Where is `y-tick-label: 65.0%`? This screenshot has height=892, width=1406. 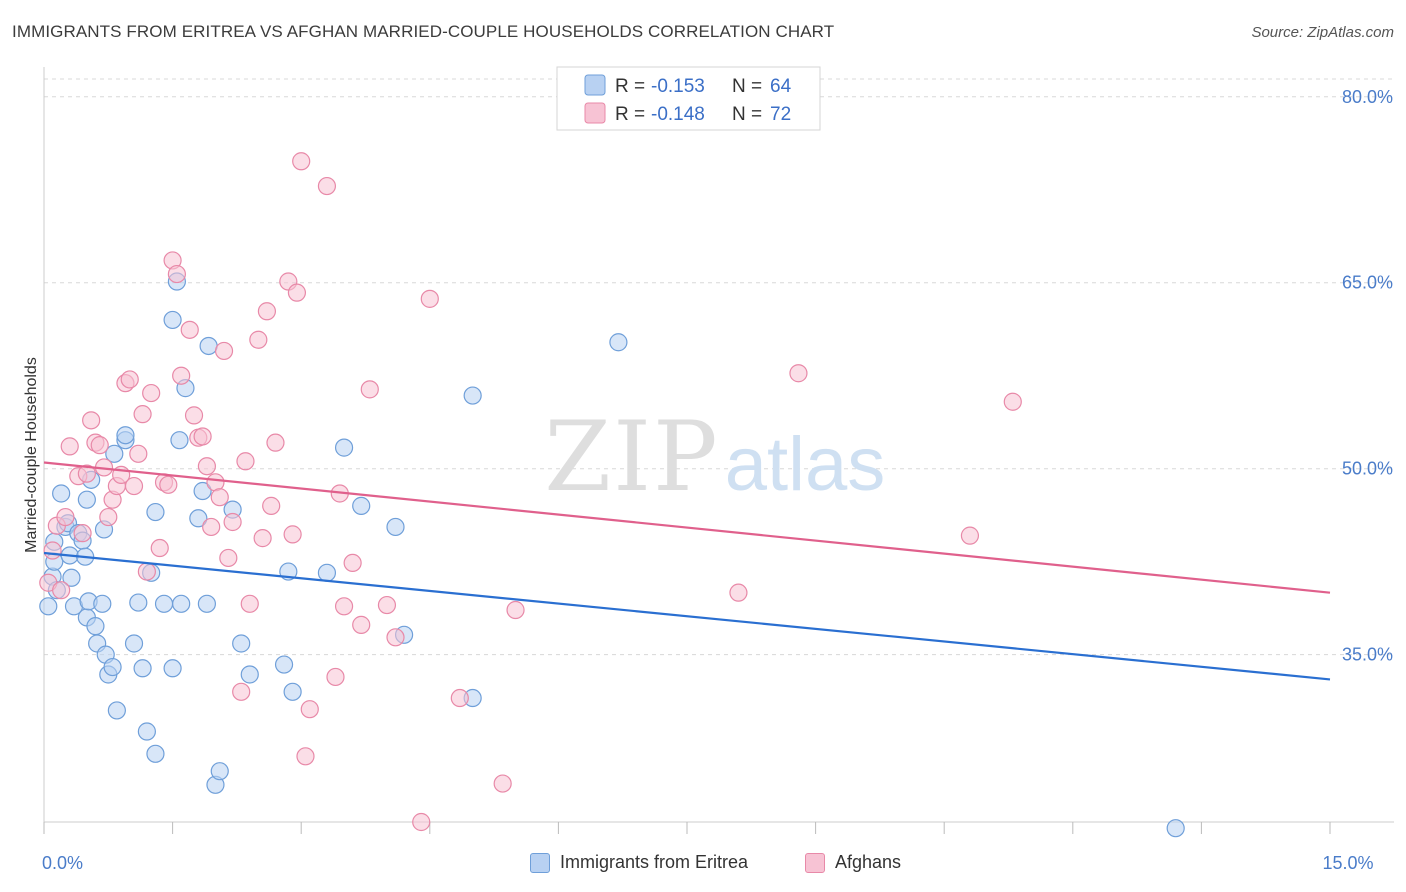 y-tick-label: 65.0% is located at coordinates (1367, 283).